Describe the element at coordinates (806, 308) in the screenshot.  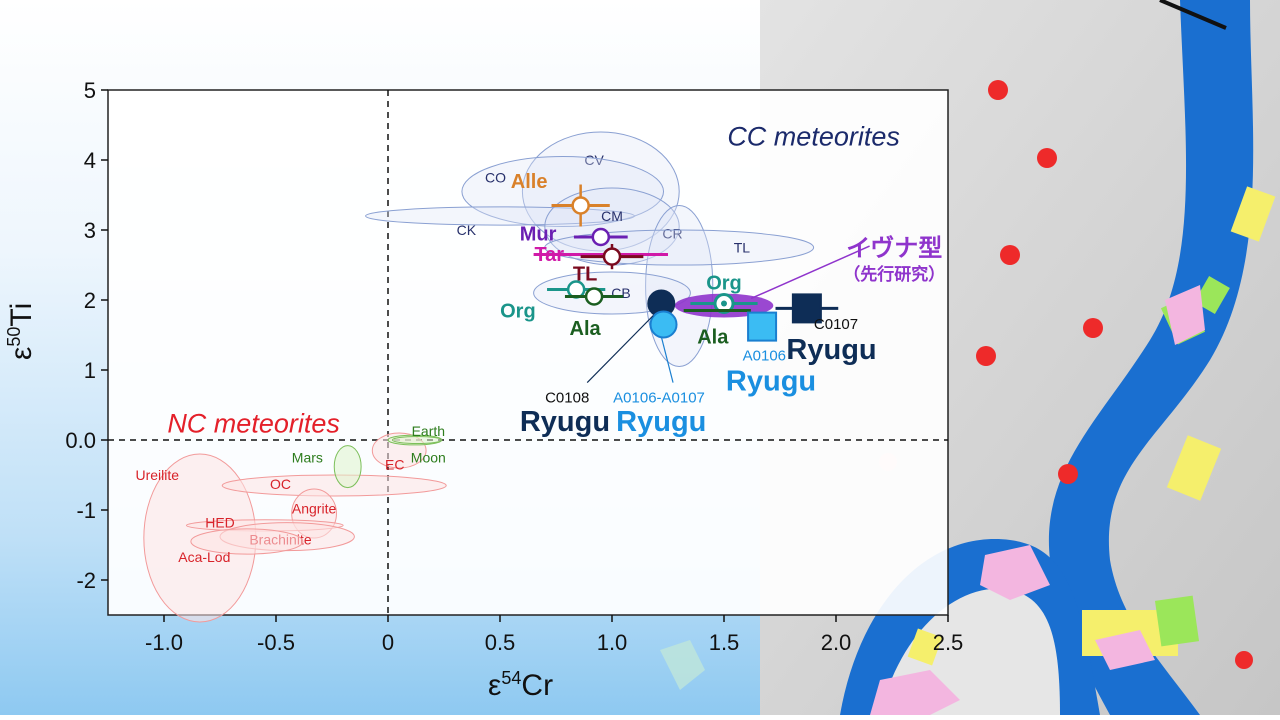
I see `ryugu-point-c0107` at that location.